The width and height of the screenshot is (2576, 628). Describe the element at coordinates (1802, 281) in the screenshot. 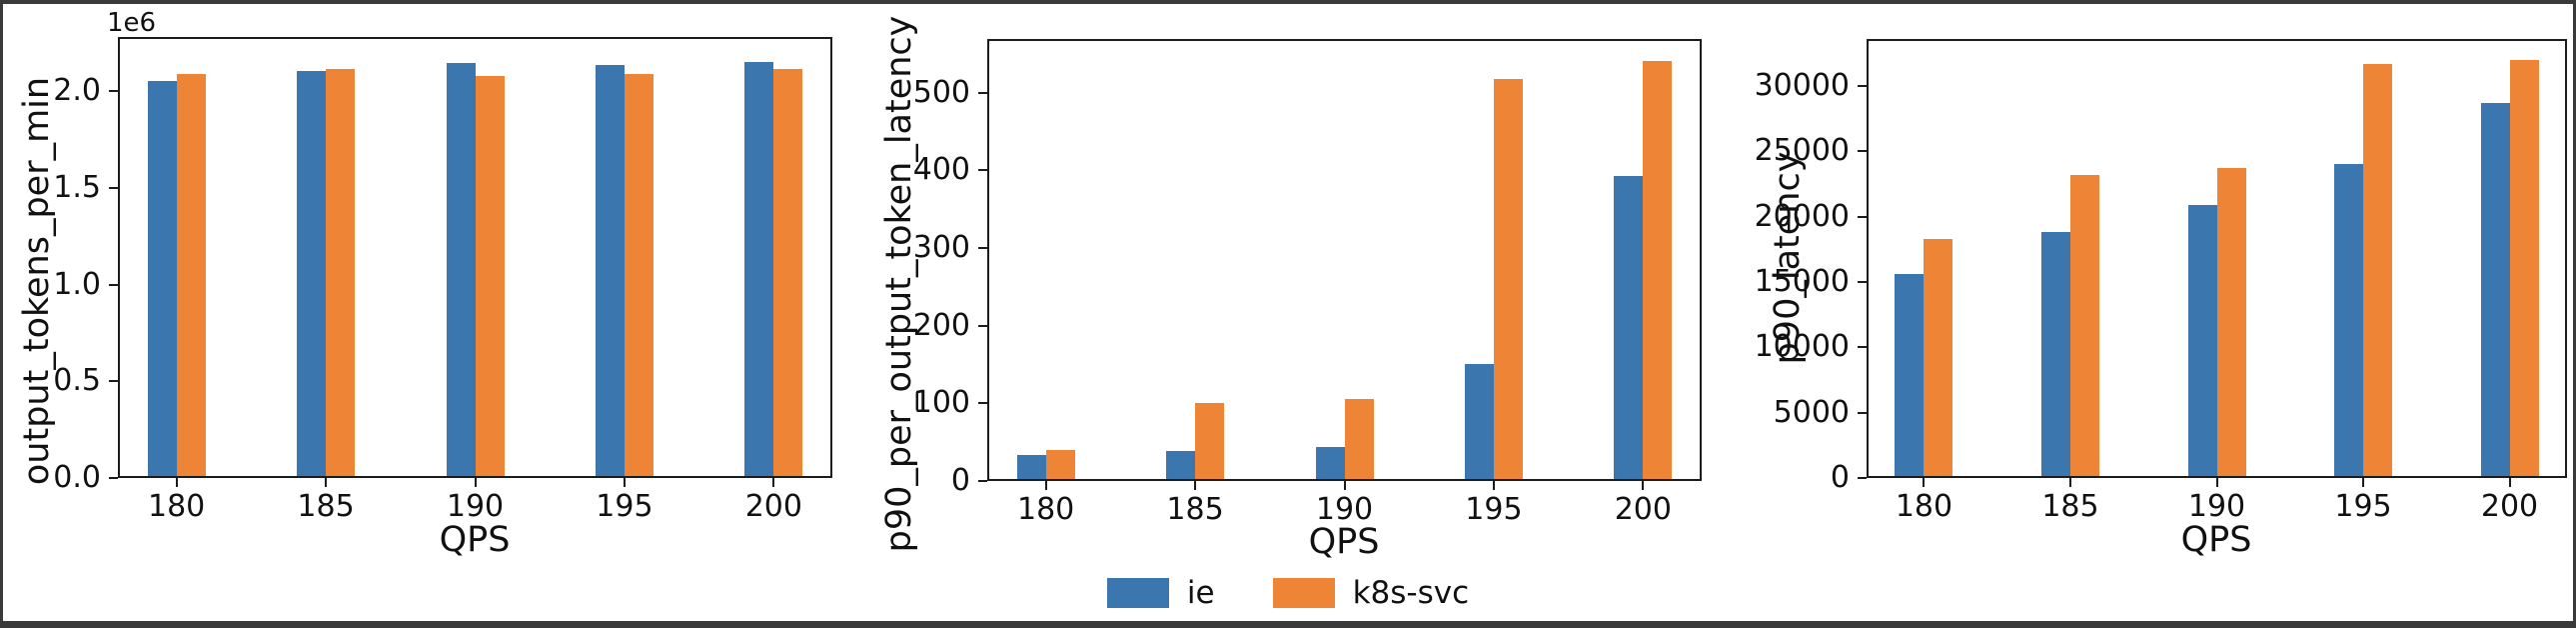

I see `y-tick-label-15000: 15000` at that location.